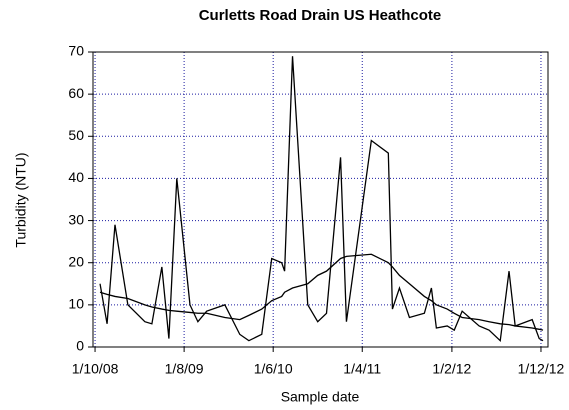 The image size is (569, 410). What do you see at coordinates (76, 93) in the screenshot?
I see `y-tick-label: 60` at bounding box center [76, 93].